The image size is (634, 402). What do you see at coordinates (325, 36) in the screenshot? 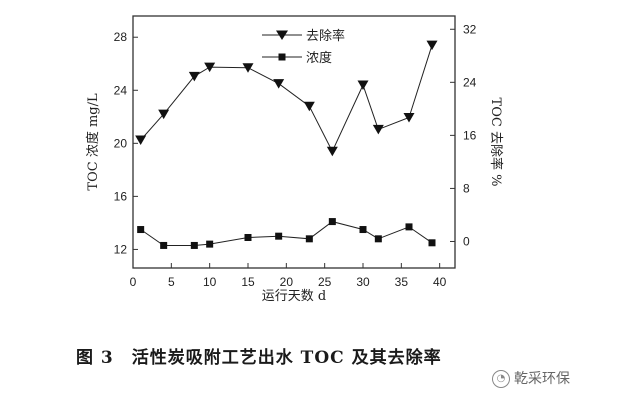
I see `legend-label-removal-rate: 去除率` at bounding box center [325, 36].